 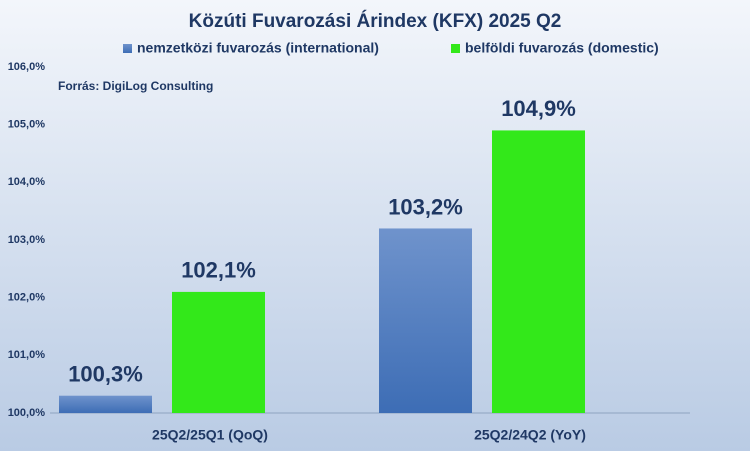 What do you see at coordinates (425, 206) in the screenshot?
I see `value-label: 103,2%` at bounding box center [425, 206].